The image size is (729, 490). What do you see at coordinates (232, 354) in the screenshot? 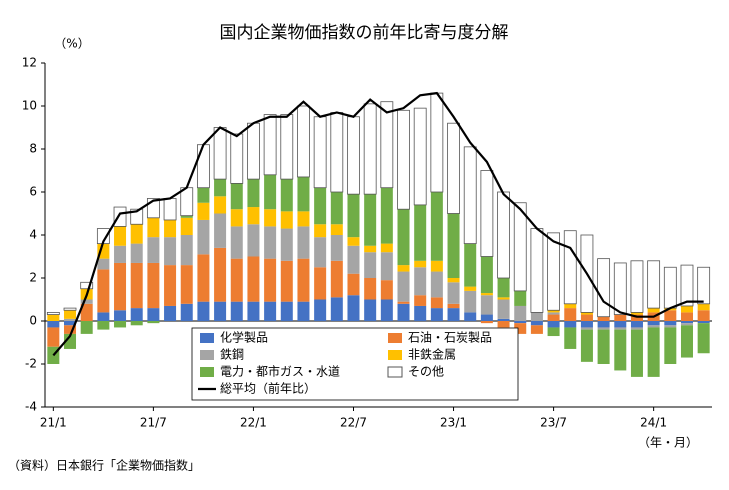
I see `legend-label: 鉄鋼` at bounding box center [232, 354].